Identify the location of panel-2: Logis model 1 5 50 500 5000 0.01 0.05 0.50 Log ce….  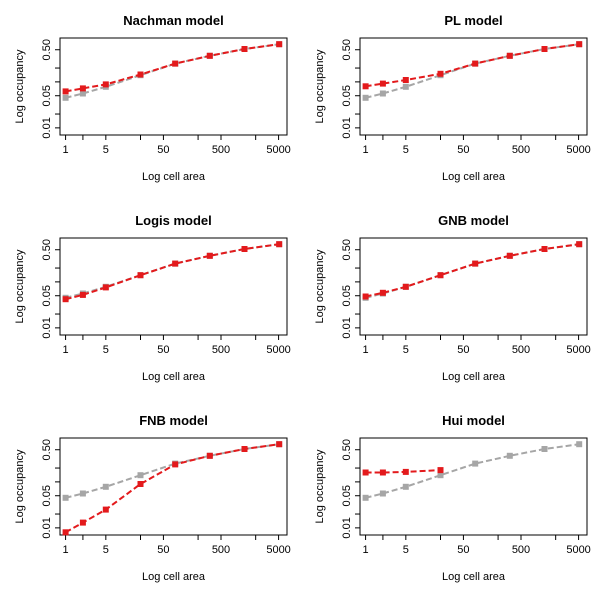
(152, 298).